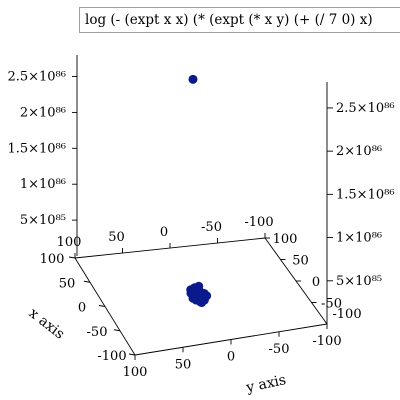 The width and height of the screenshot is (400, 400). What do you see at coordinates (67, 283) in the screenshot?
I see `x-tick-label: 50` at bounding box center [67, 283].